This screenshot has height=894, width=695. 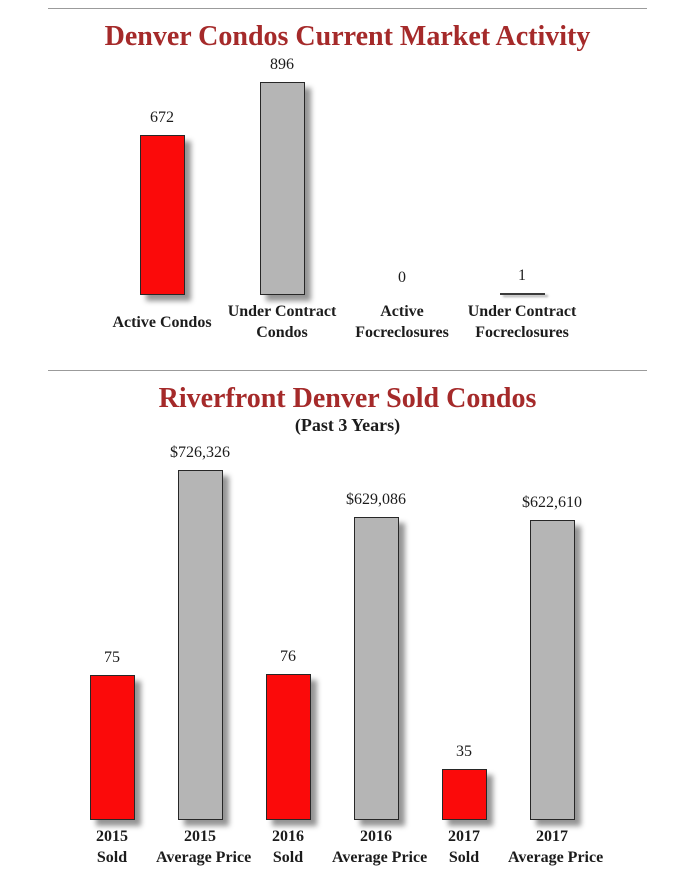 What do you see at coordinates (347, 399) in the screenshot?
I see `sold-condos-title: Riverfront Denver Sold Condos` at bounding box center [347, 399].